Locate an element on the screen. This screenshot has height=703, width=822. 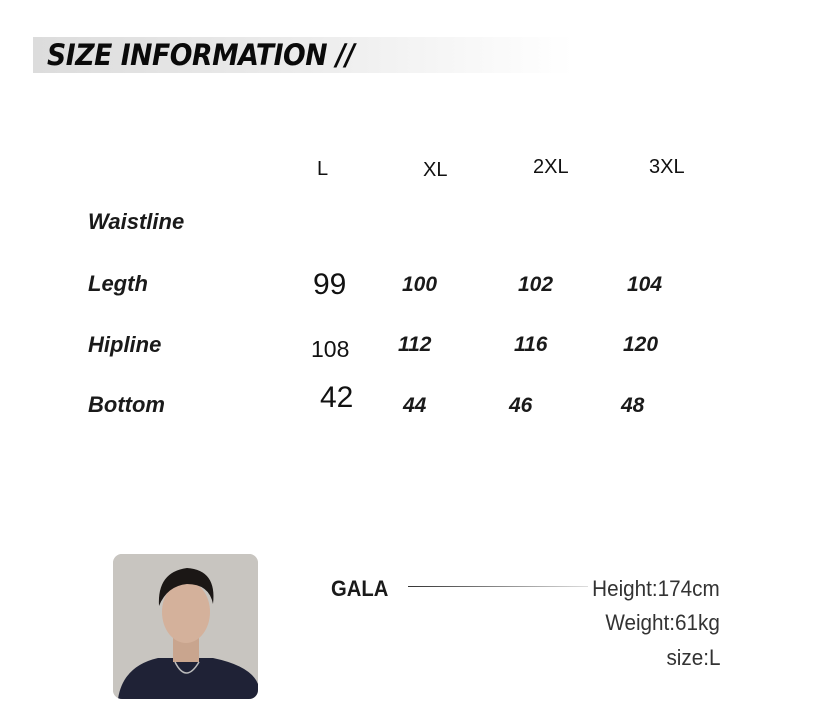
cell-bottom-2xl: 46 is located at coordinates (521, 405).